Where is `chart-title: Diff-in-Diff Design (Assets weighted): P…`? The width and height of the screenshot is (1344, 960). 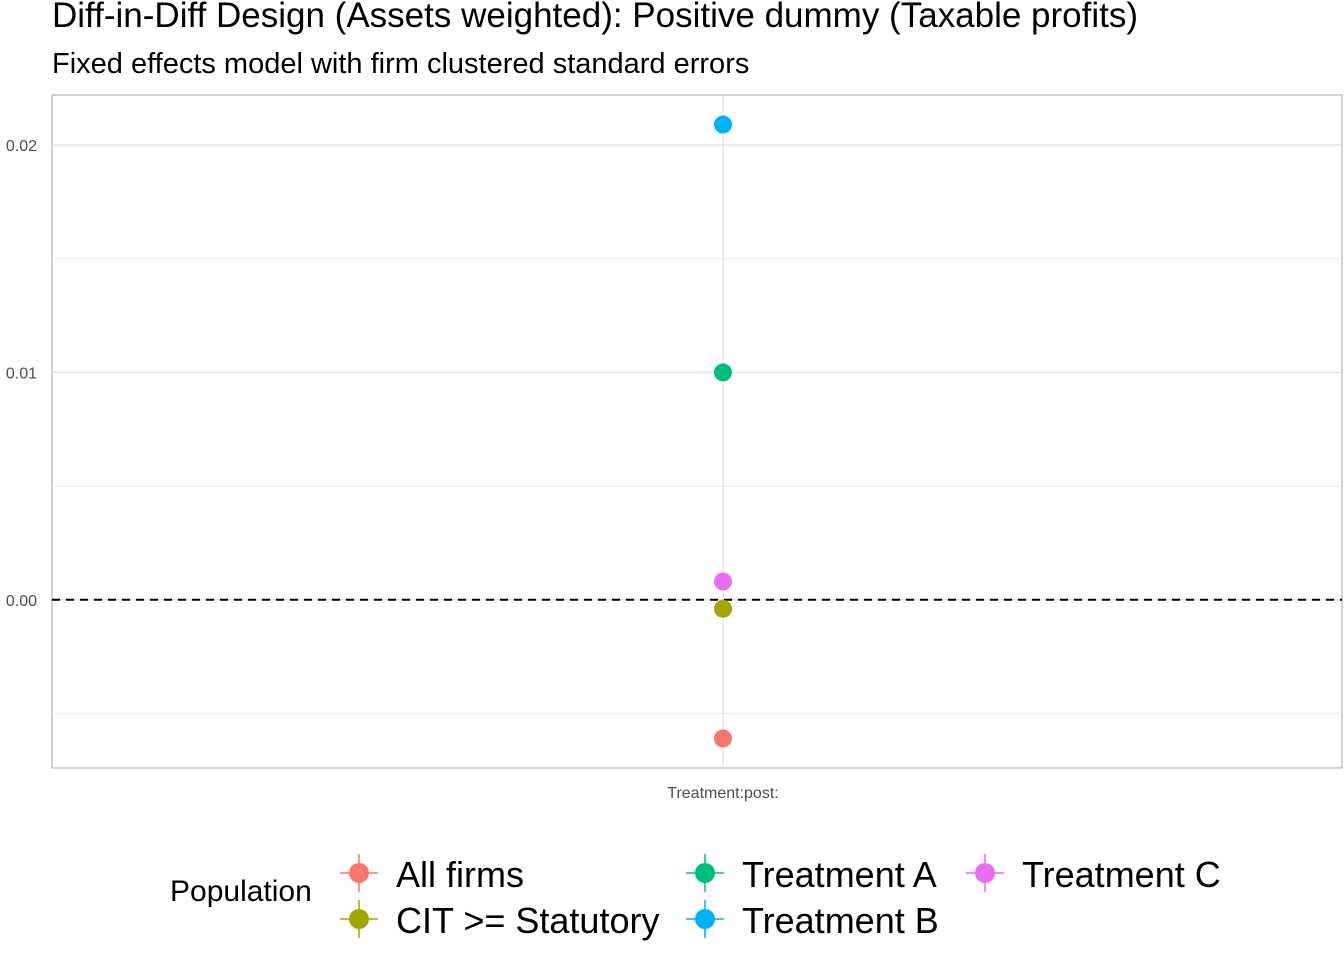
chart-title: Diff-in-Diff Design (Assets weighted): P… is located at coordinates (595, 17).